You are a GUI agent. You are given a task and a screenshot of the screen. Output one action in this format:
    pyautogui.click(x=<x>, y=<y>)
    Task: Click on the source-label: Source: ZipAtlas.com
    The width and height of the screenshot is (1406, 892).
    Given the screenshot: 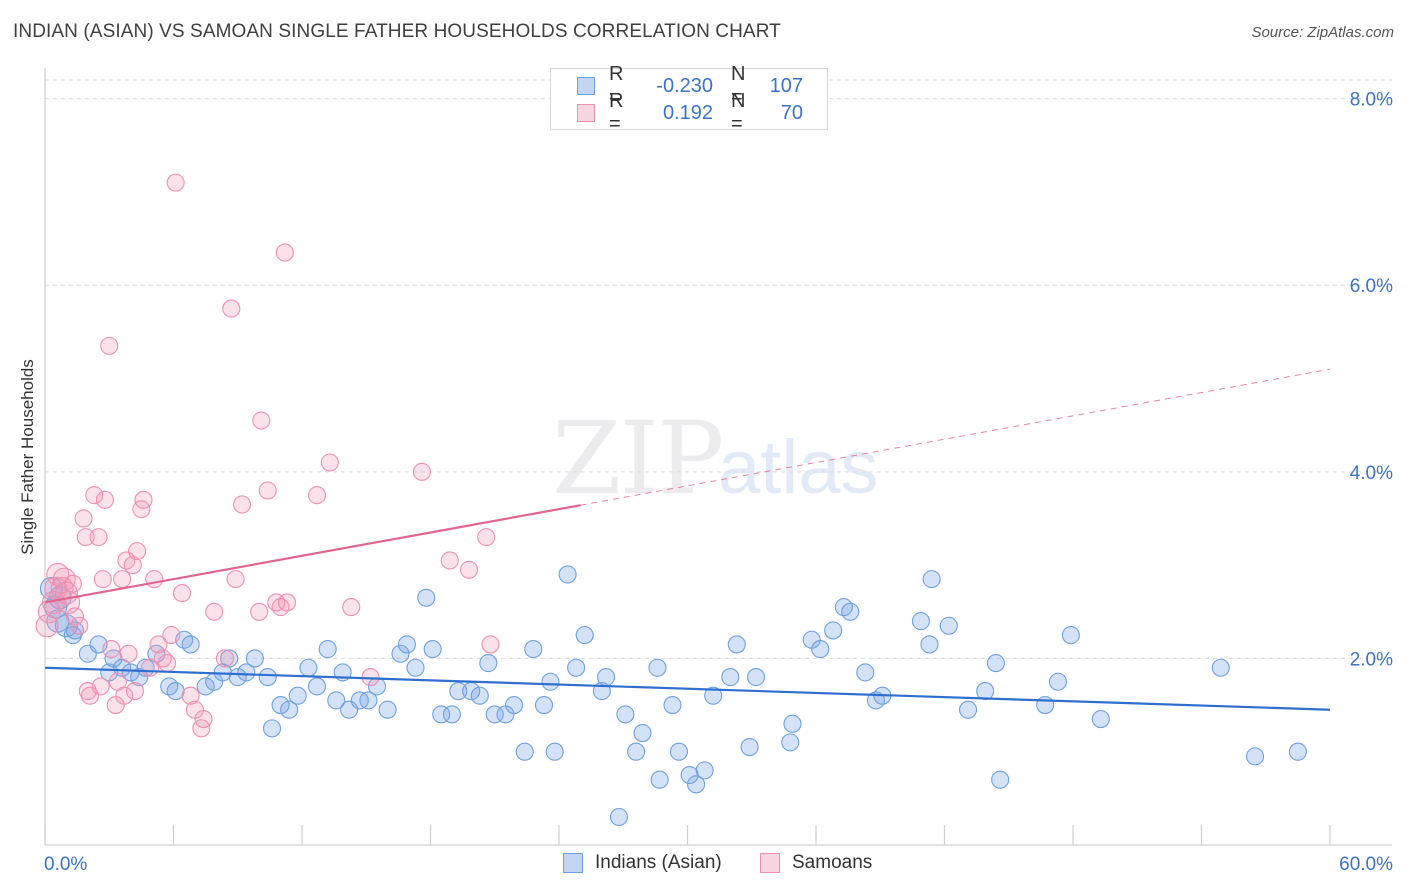 What is the action you would take?
    pyautogui.click(x=1322, y=32)
    